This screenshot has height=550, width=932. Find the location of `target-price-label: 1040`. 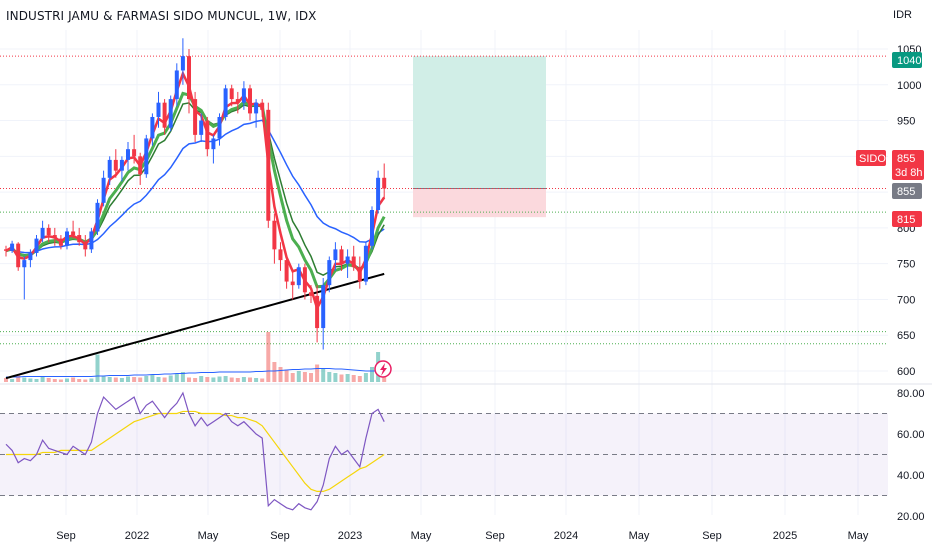

target-price-label: 1040 is located at coordinates (909, 61).